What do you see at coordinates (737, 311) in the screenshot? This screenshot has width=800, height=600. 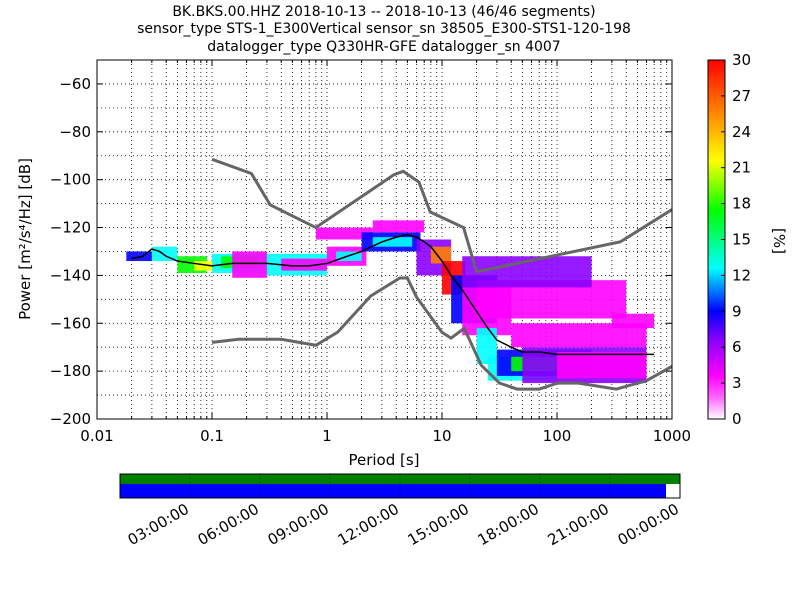 I see `colorbar-tick-label: 9` at bounding box center [737, 311].